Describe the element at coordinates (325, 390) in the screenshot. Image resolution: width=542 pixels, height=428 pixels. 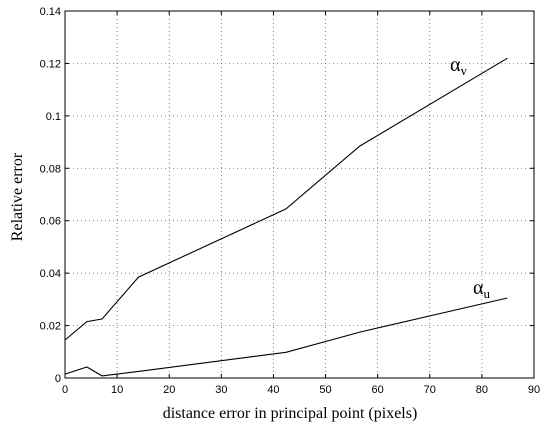
I see `x-tick-label: 50` at that location.